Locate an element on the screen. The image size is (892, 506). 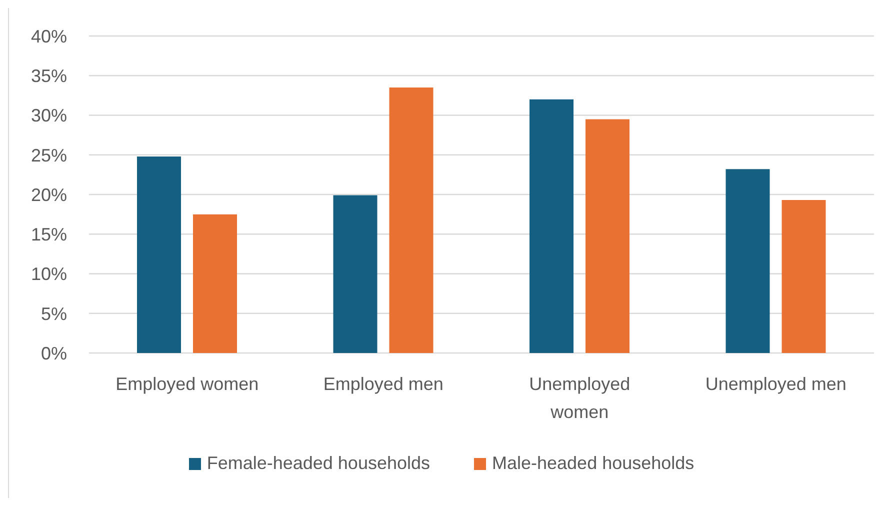
x-tick-label: Employed women is located at coordinates (187, 384).